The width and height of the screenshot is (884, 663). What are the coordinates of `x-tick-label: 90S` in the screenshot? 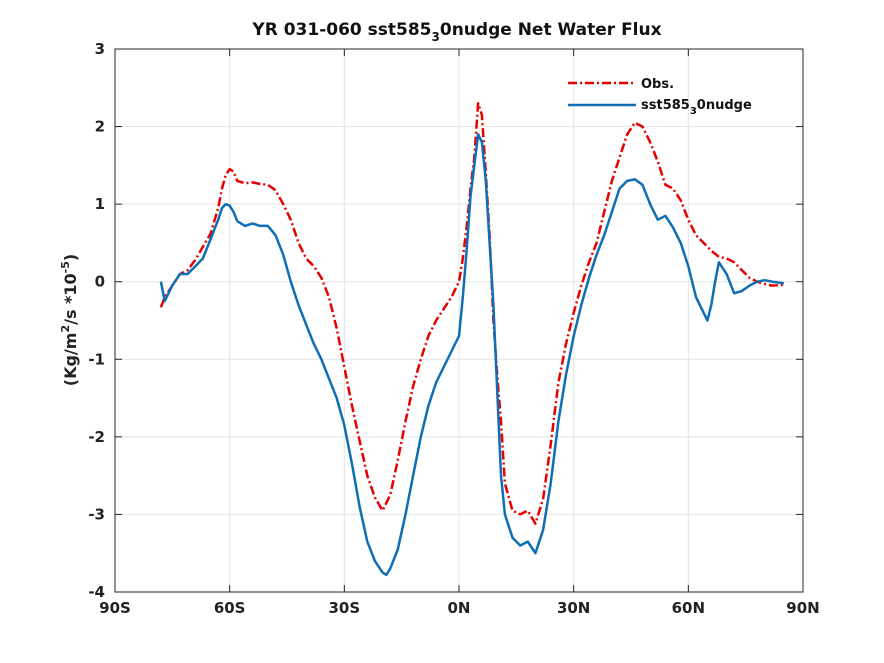 It's located at (115, 608).